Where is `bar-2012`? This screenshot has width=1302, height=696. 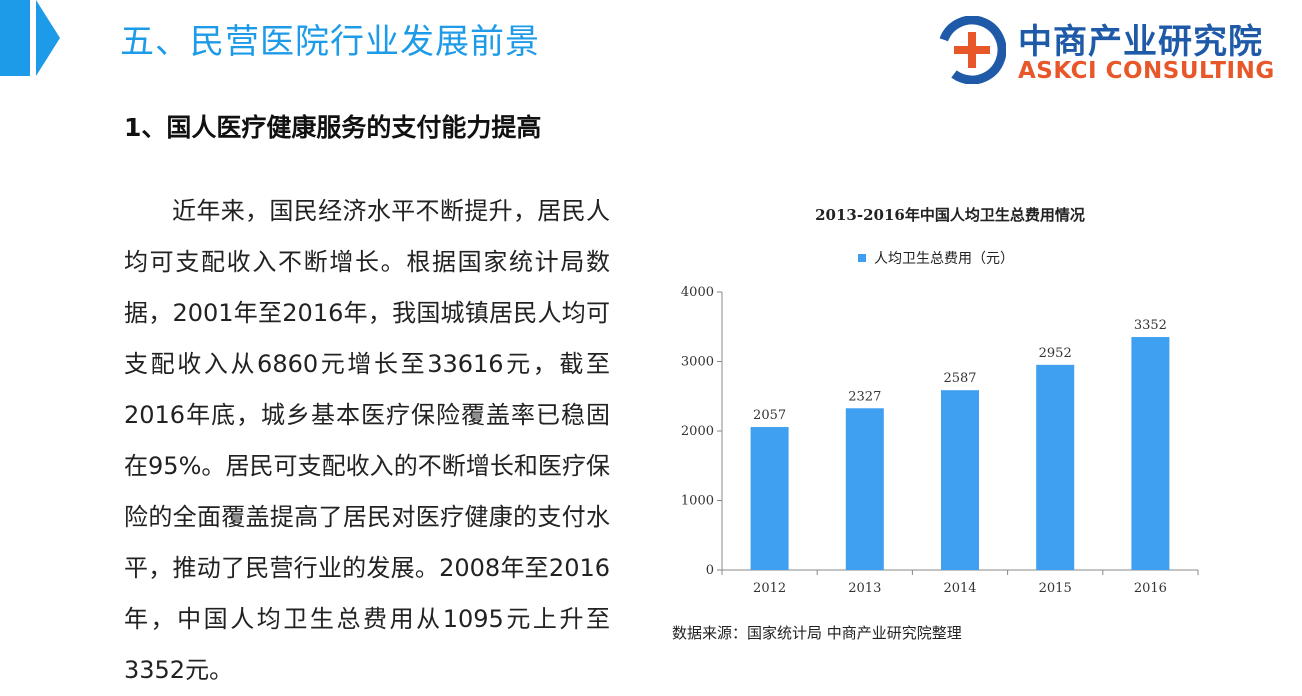 bar-2012 is located at coordinates (769, 498).